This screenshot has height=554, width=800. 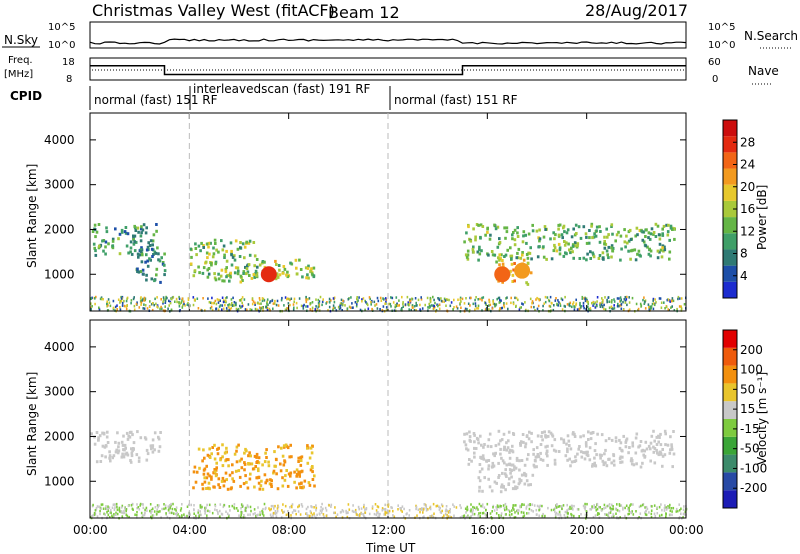 I want to click on velocity-colorbar-swatch, so click(x=730, y=463).